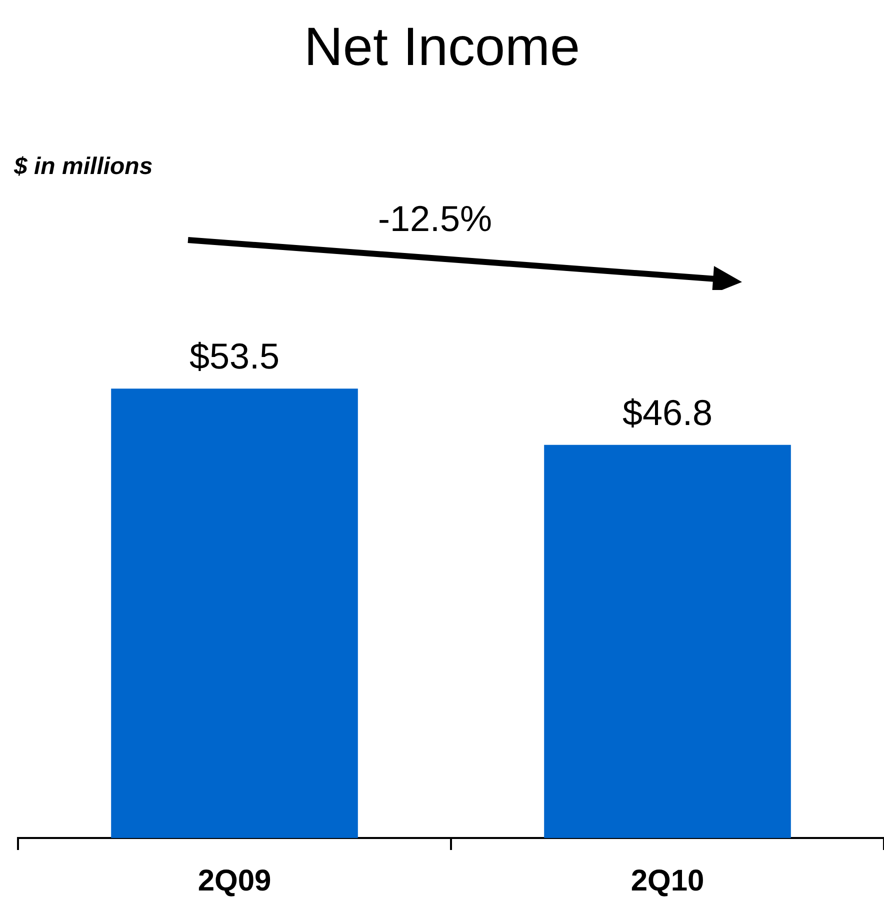  What do you see at coordinates (234, 356) in the screenshot?
I see `data-label: $53.5` at bounding box center [234, 356].